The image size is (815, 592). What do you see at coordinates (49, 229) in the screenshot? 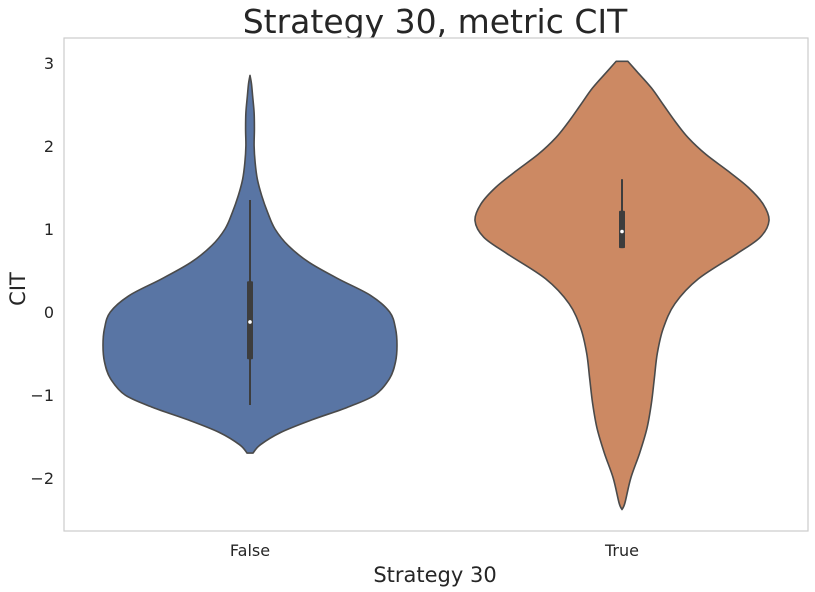
I see `y-tick-label: 1` at bounding box center [49, 229].